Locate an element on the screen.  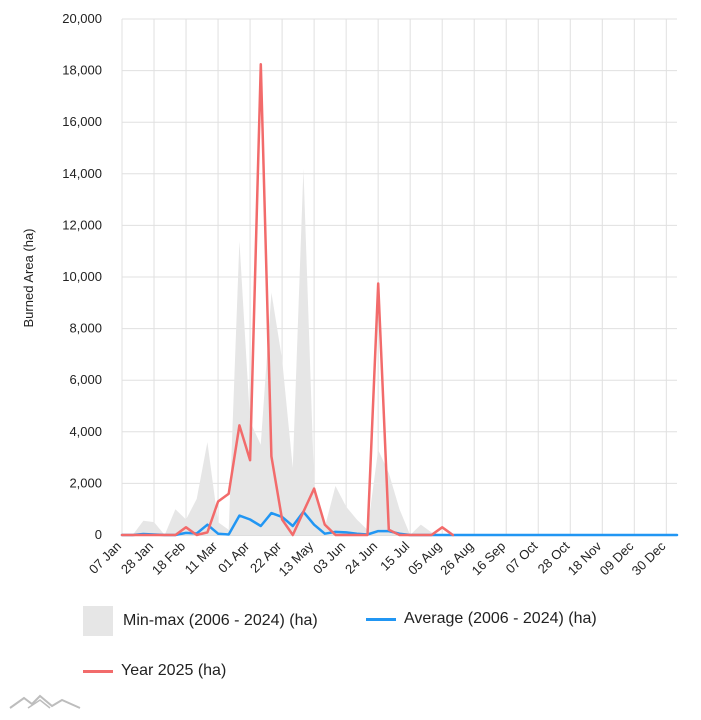
legend-item-average: Average (2006 - 2024) (ha) is located at coordinates (481, 619).